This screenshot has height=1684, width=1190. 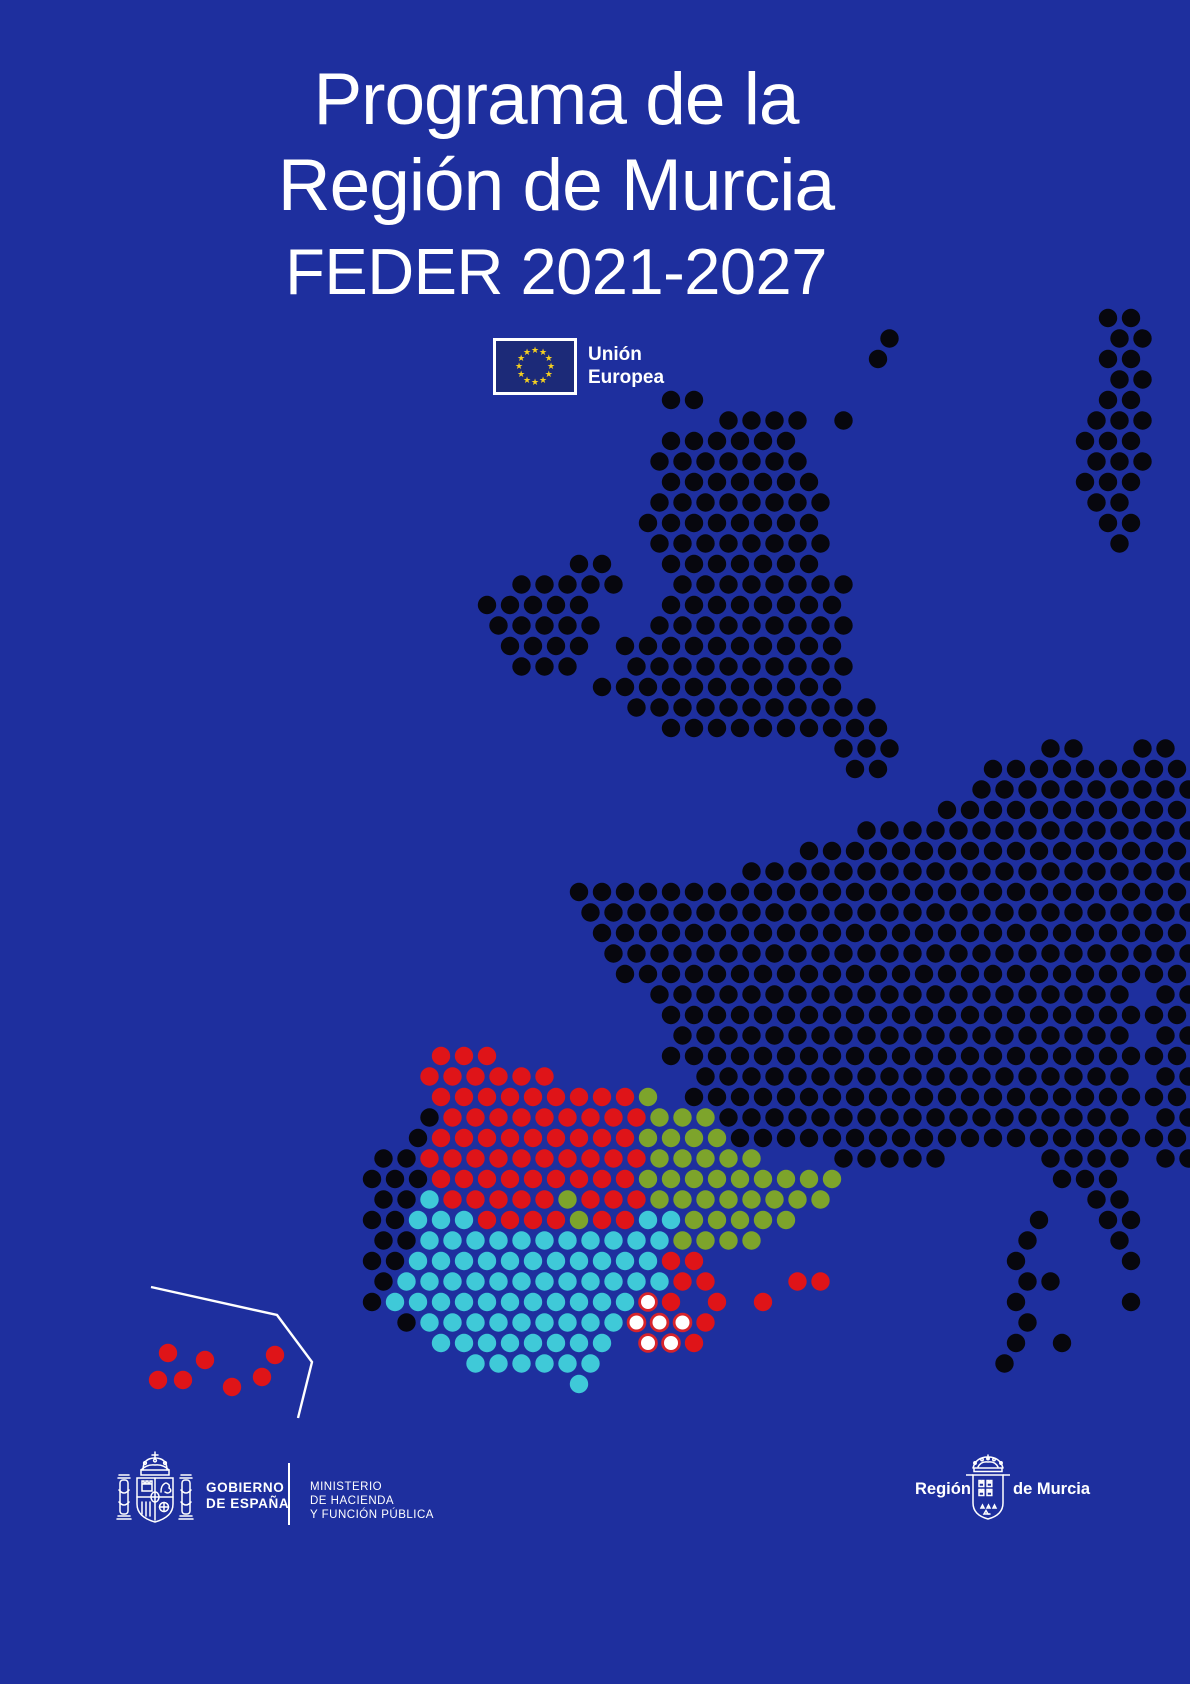 I want to click on ministerio-line-2: DE HACIENDA, so click(x=352, y=1501).